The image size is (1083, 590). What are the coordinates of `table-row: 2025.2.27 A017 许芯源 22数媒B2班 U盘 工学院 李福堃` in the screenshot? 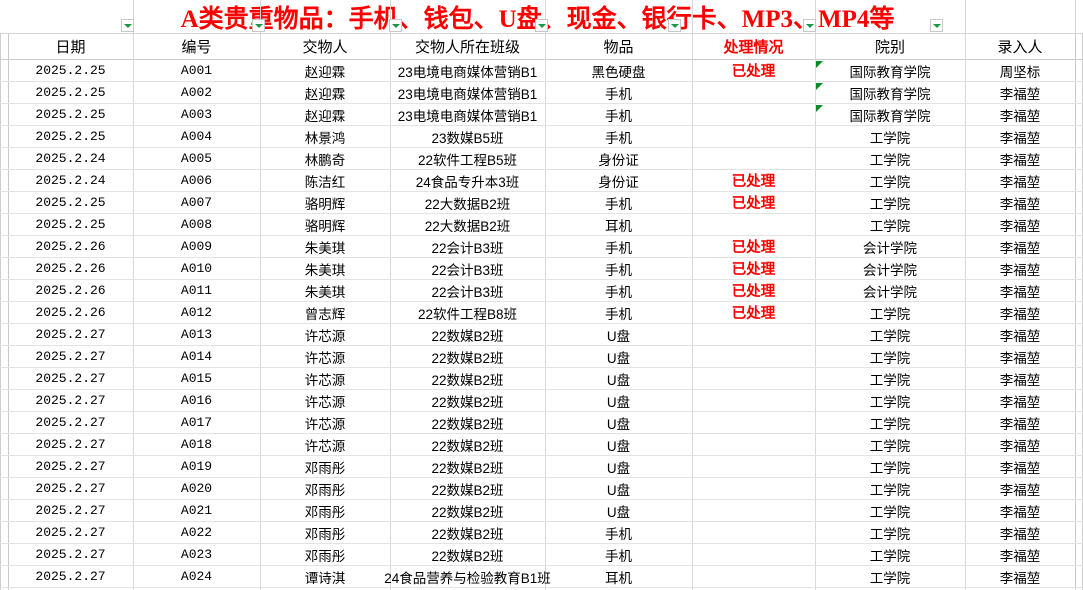 It's located at (541, 423).